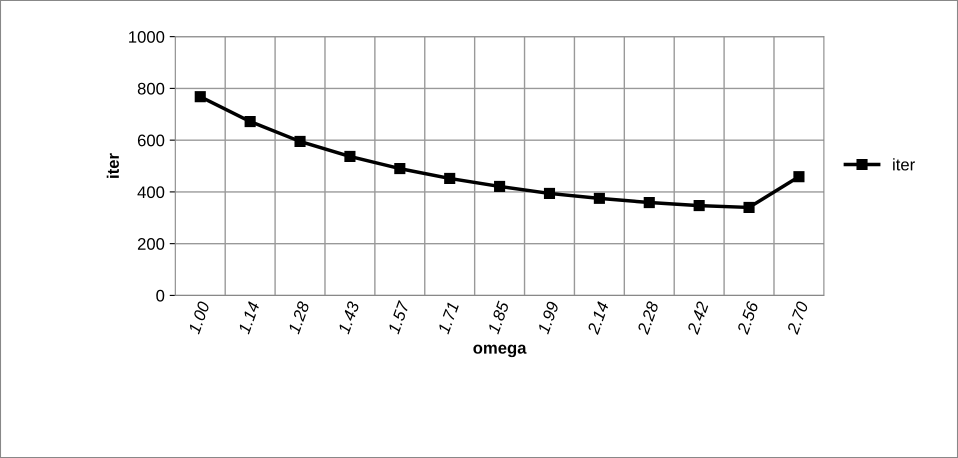  I want to click on x-tick-label: 2.70, so click(797, 318).